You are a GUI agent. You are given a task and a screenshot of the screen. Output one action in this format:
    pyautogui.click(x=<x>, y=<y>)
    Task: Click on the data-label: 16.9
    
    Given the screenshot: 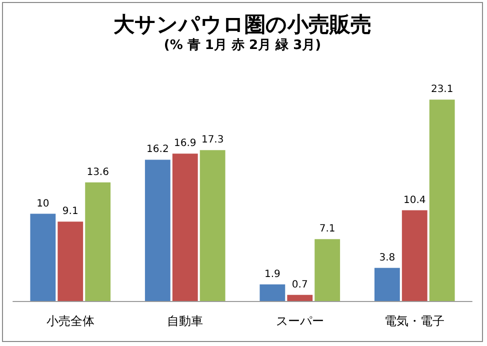 What is the action you would take?
    pyautogui.click(x=185, y=144)
    